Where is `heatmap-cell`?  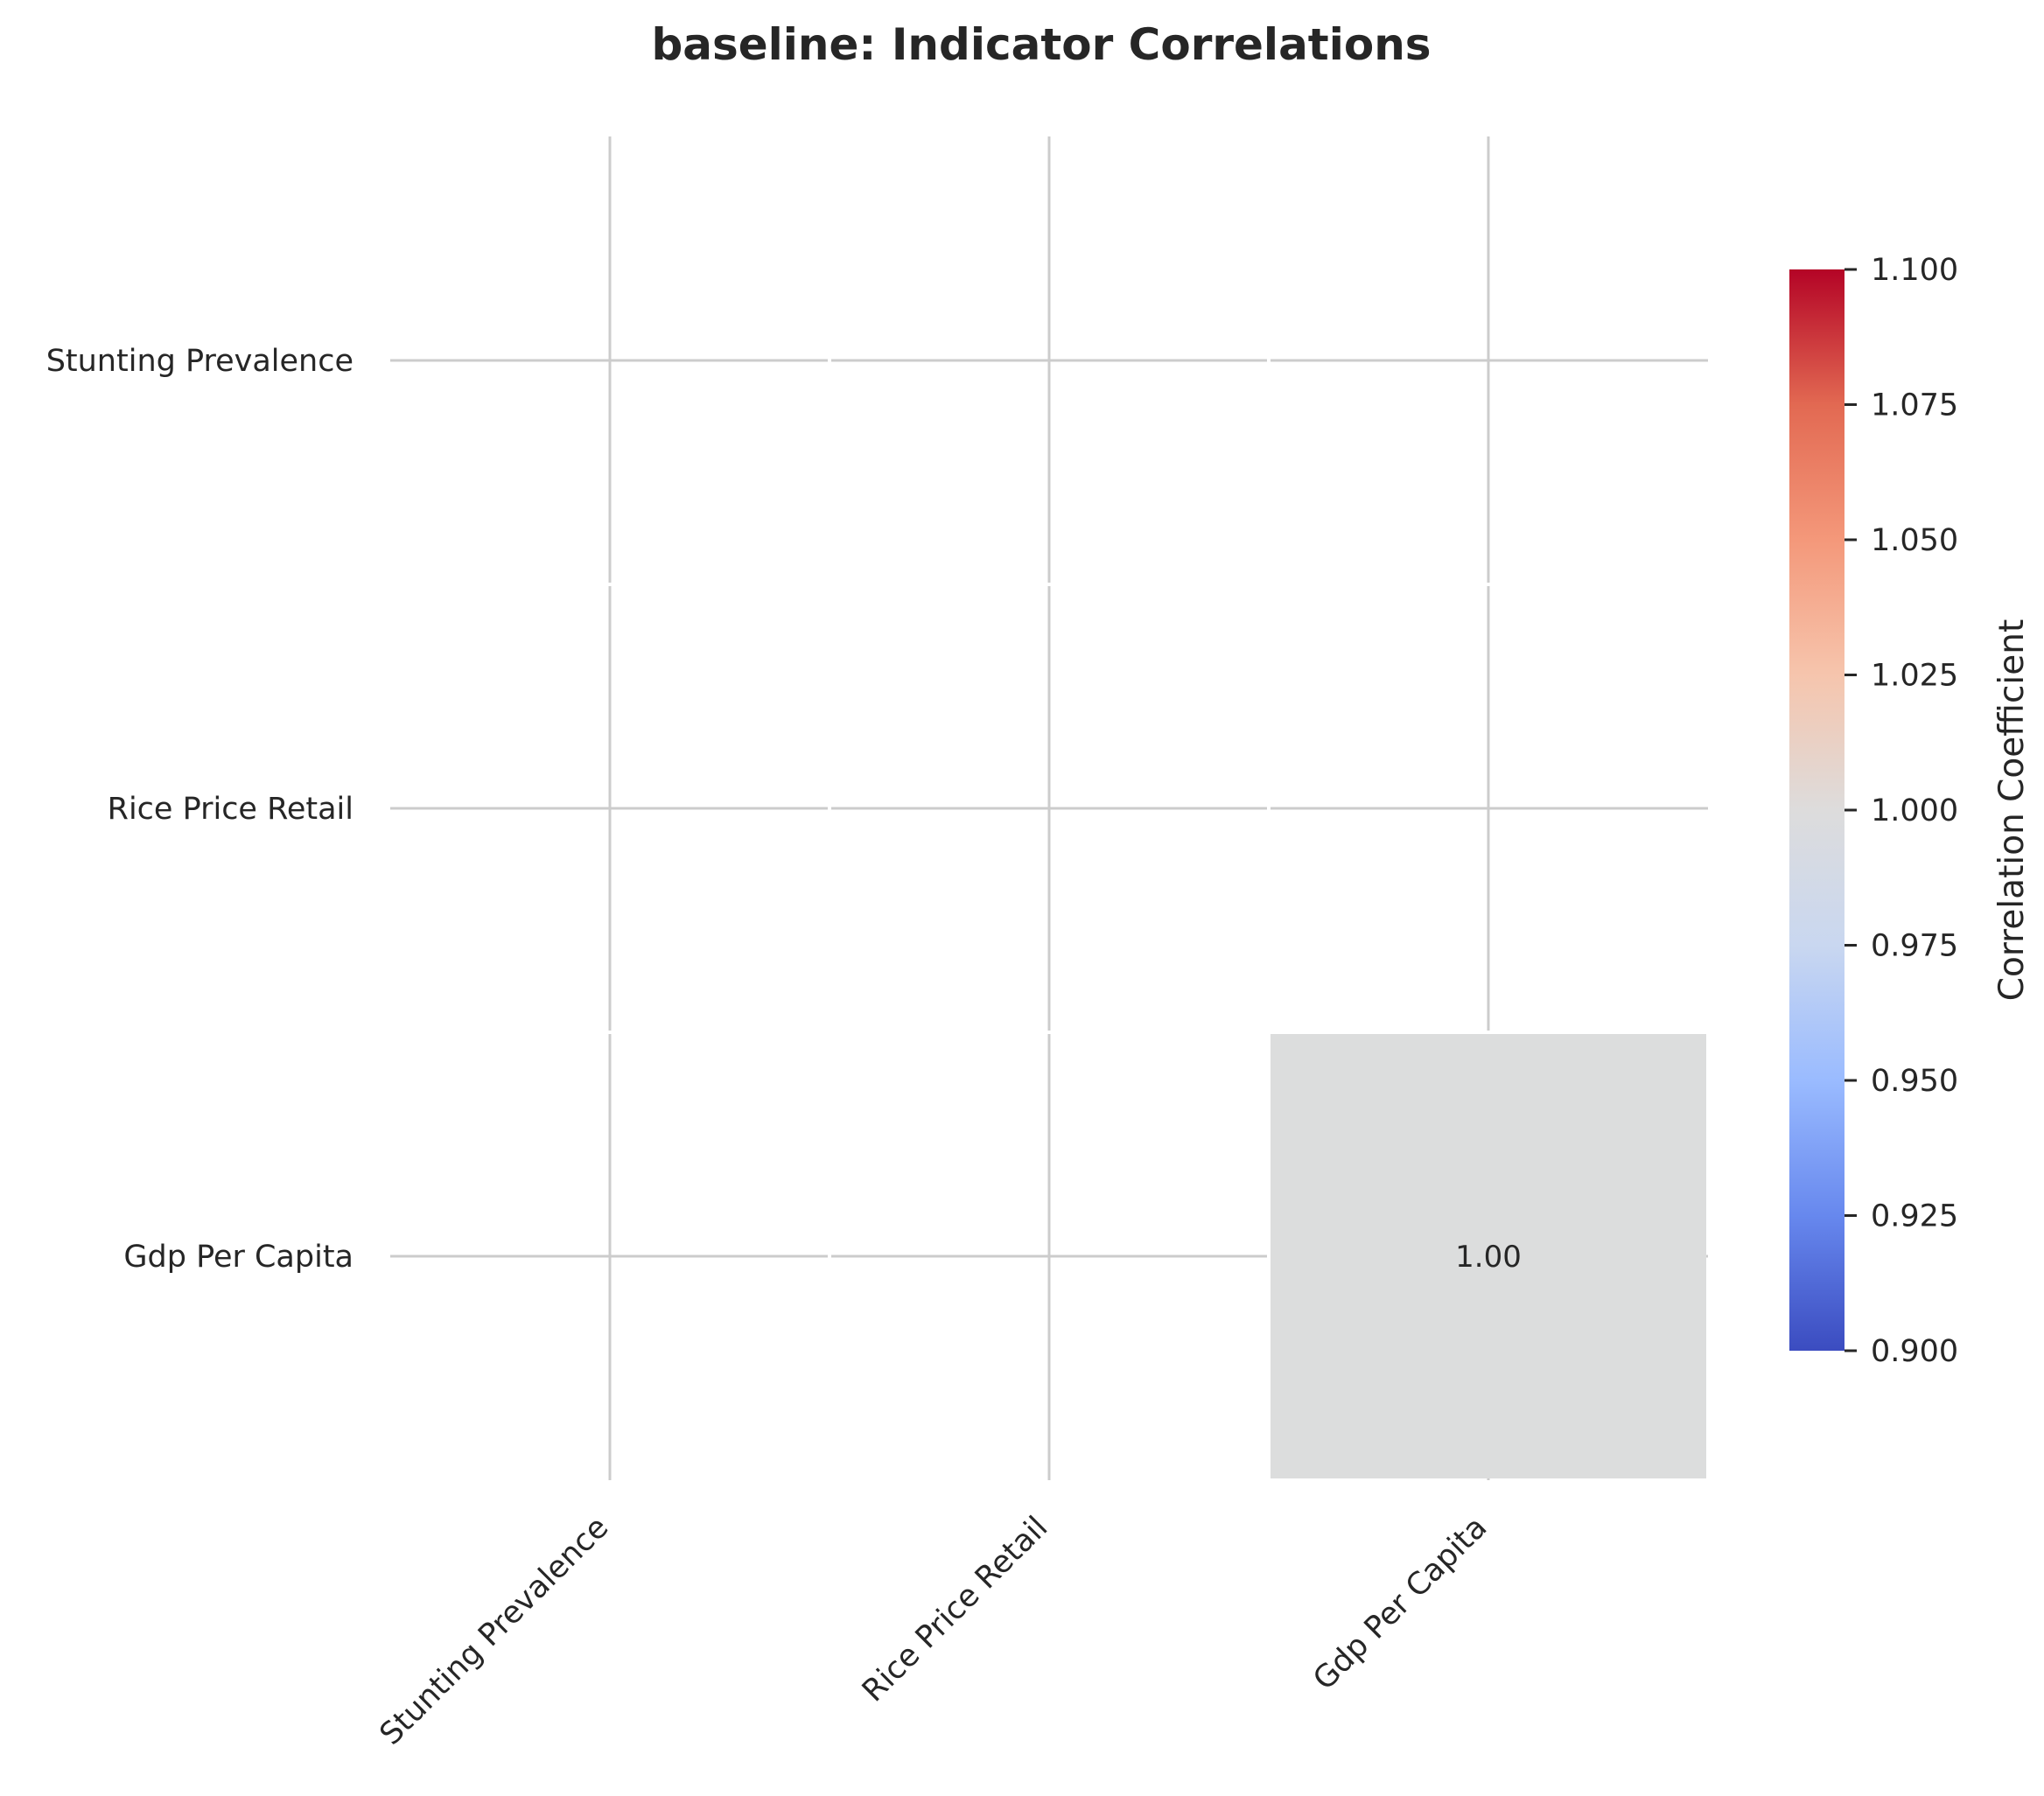
heatmap-cell is located at coordinates (1488, 1256).